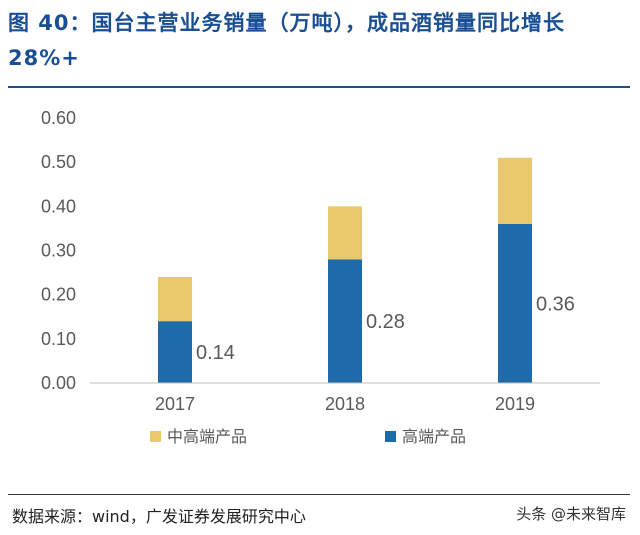 The width and height of the screenshot is (640, 535). I want to click on y-tick-label: 0.40, so click(58, 206).